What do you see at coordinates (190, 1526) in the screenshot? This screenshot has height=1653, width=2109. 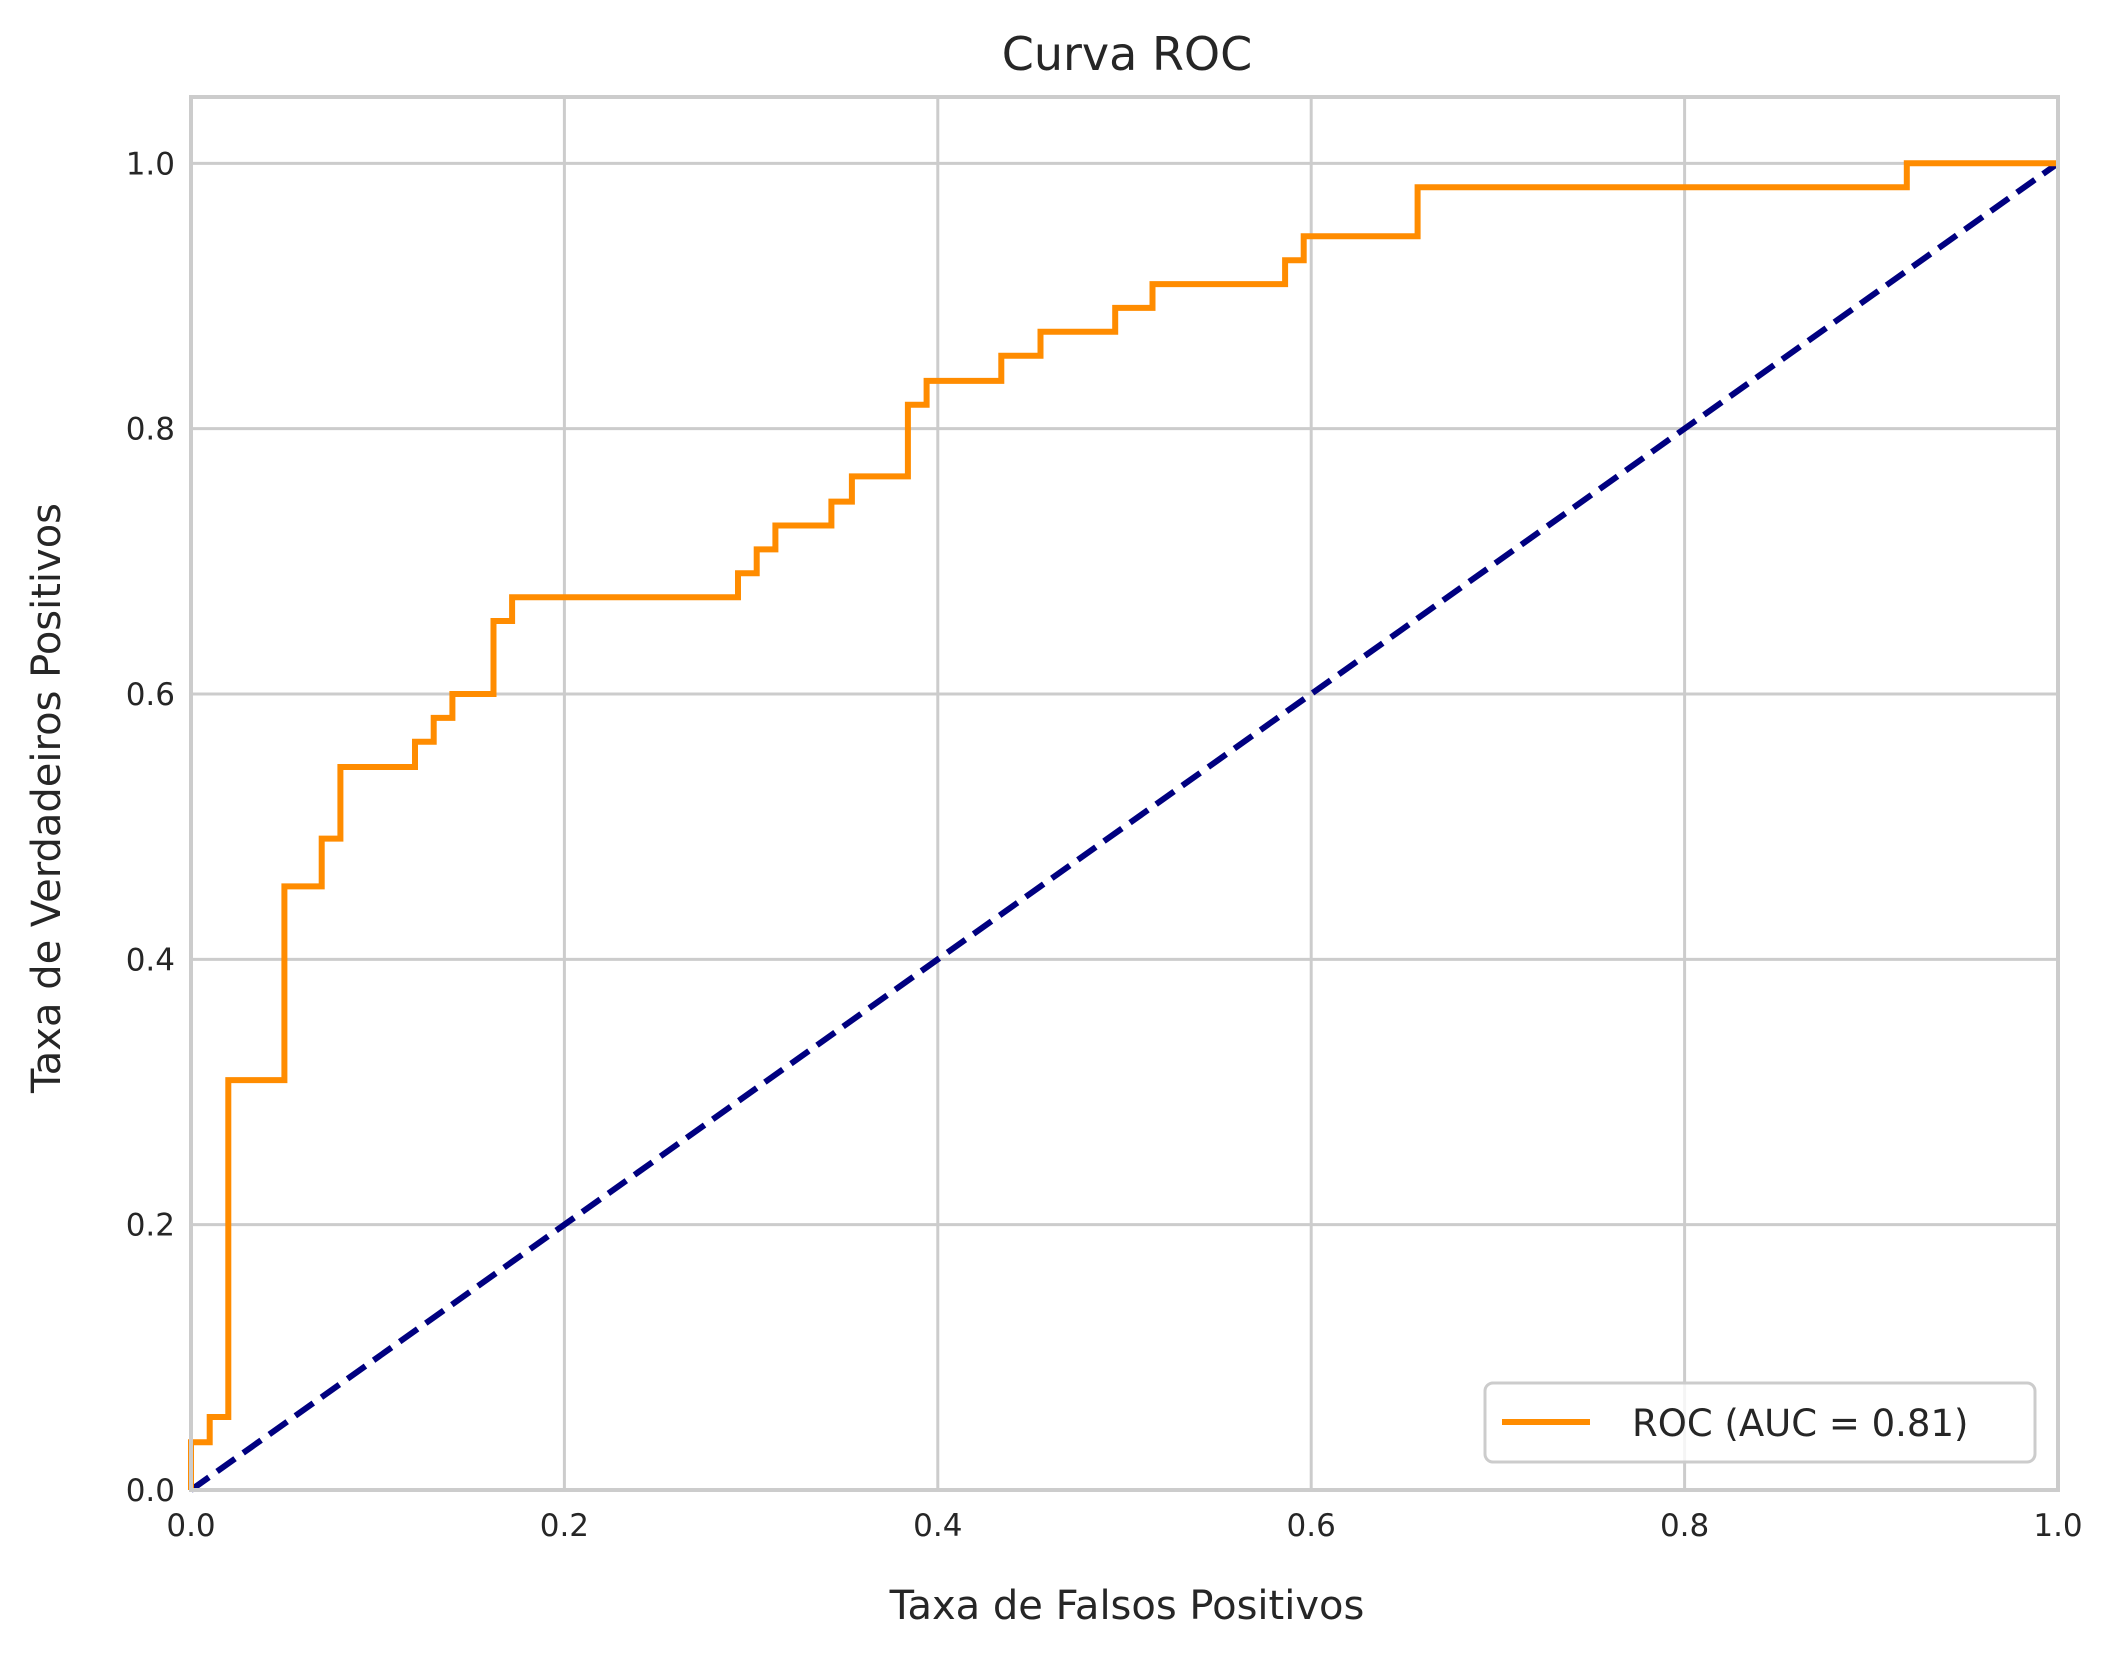 I see `x-tick-label: 0.0` at bounding box center [190, 1526].